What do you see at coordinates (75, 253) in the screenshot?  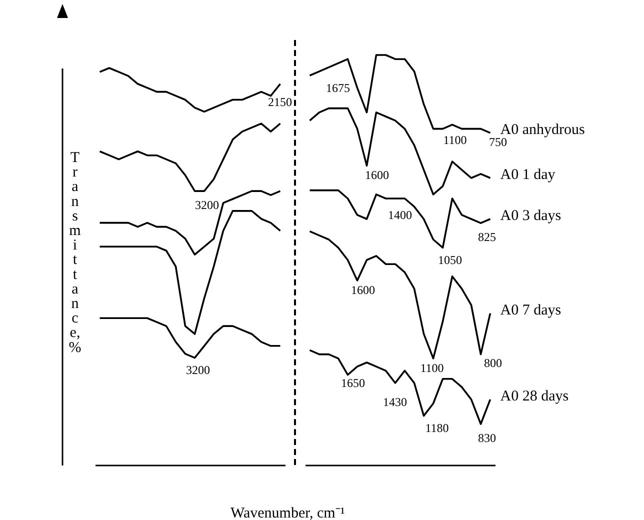 I see `text: Transmittance, %` at bounding box center [75, 253].